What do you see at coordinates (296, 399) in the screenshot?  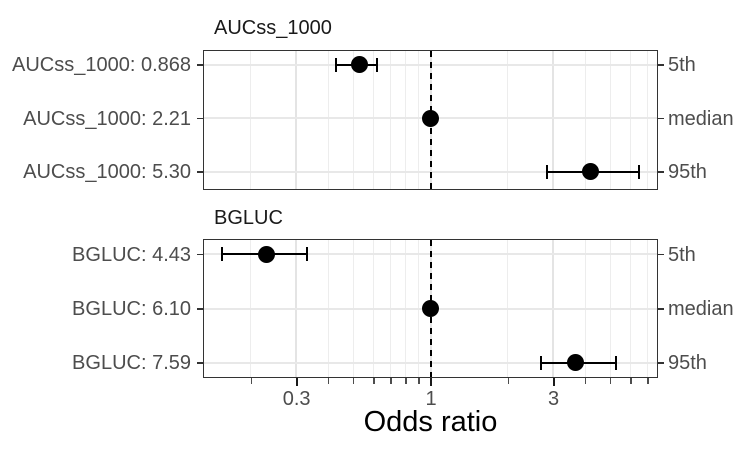 I see `x-axis-tick-label: 0.3` at bounding box center [296, 399].